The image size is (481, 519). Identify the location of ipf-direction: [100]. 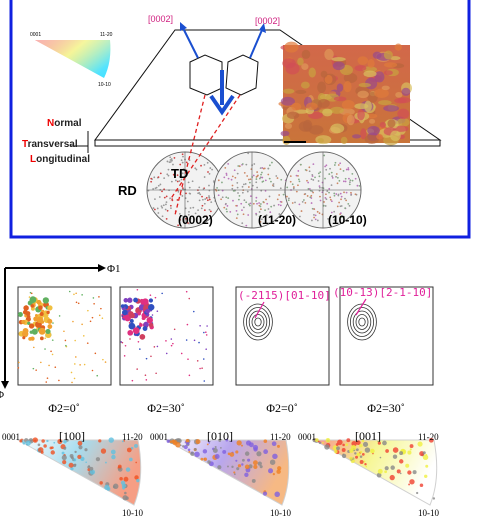
(72, 436).